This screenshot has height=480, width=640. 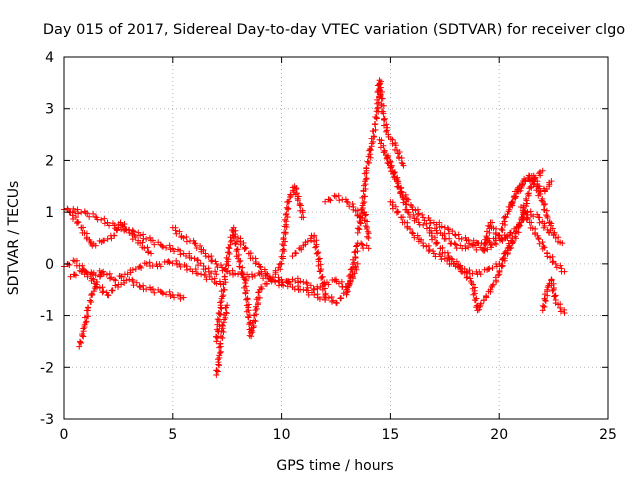 I want to click on x-tick-label: 5, so click(x=172, y=435).